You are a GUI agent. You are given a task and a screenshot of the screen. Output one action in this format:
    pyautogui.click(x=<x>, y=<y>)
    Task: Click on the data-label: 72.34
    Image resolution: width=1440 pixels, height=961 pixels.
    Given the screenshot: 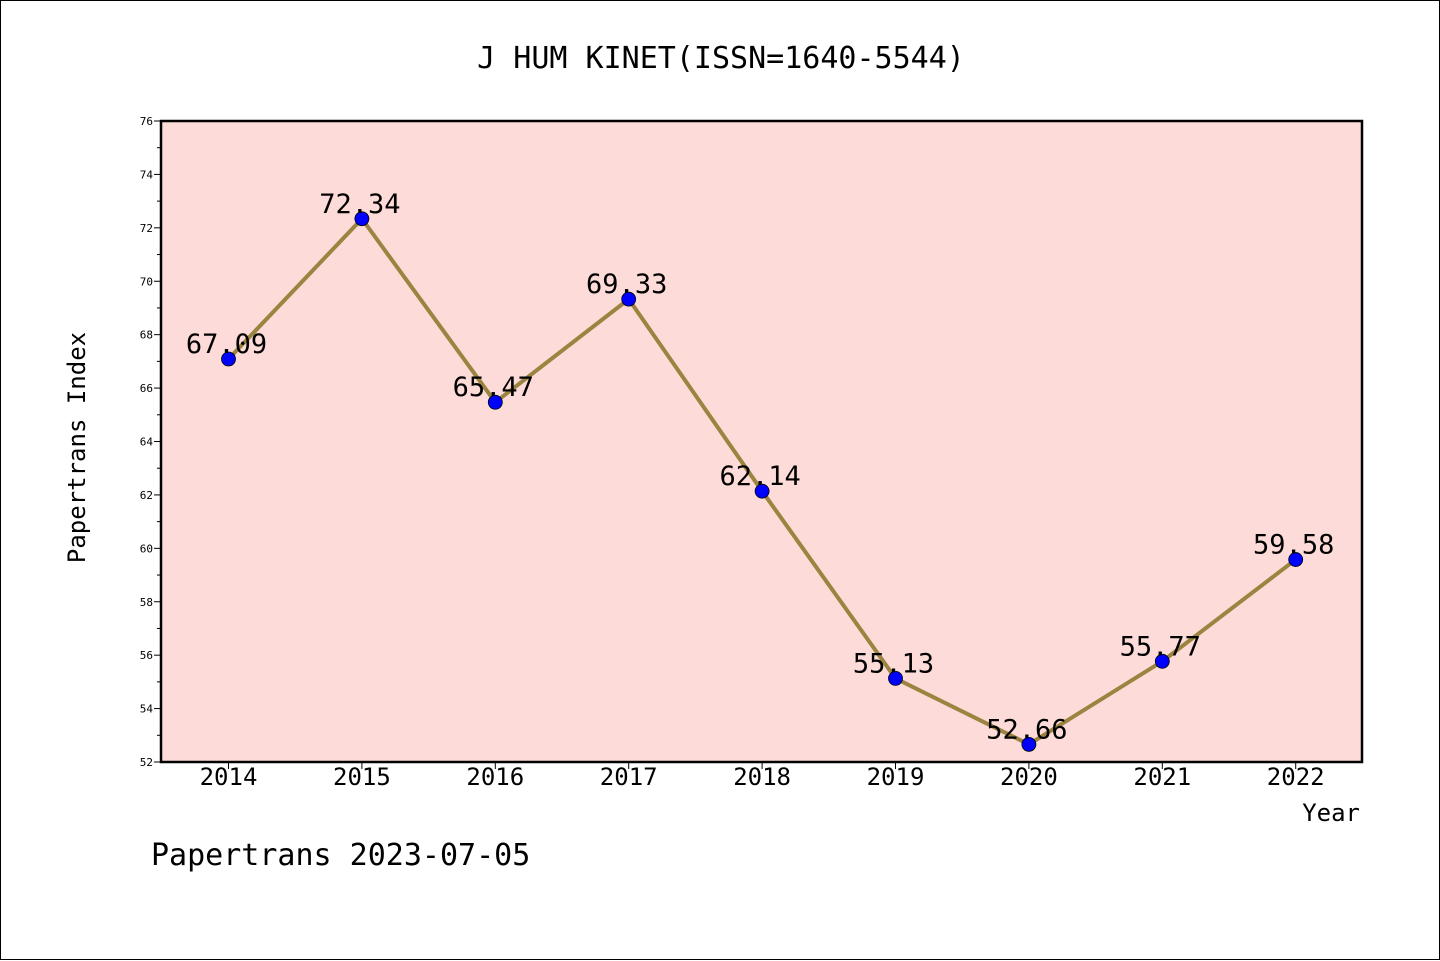 What is the action you would take?
    pyautogui.click(x=359, y=204)
    